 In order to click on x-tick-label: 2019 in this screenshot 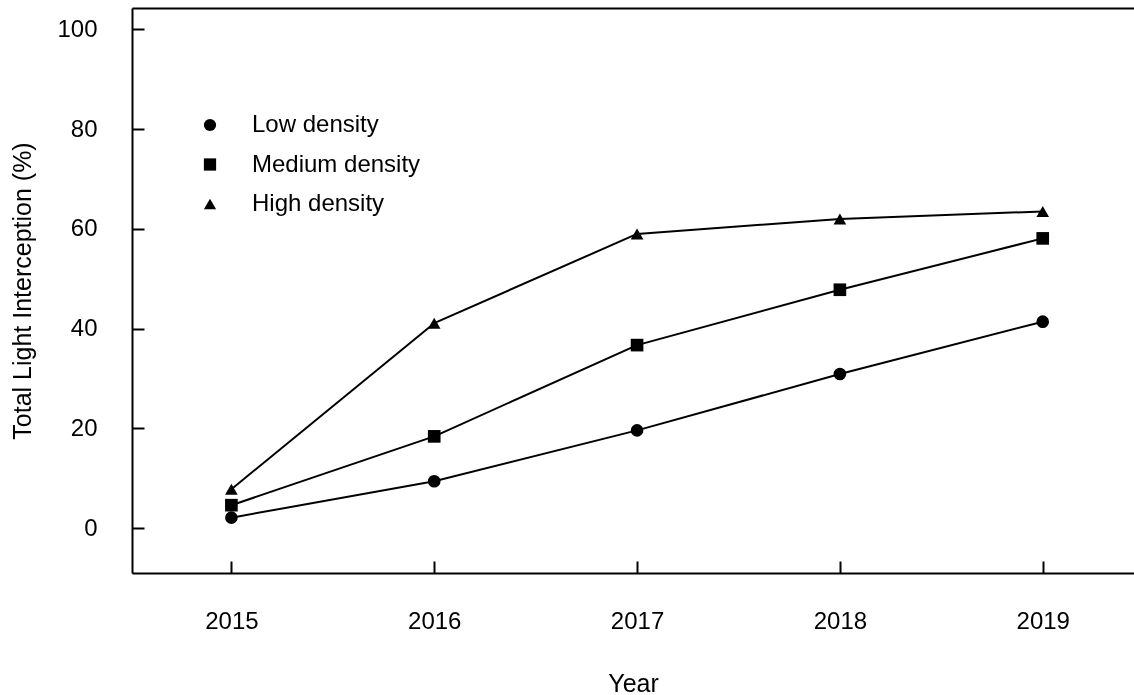, I will do `click(1043, 620)`.